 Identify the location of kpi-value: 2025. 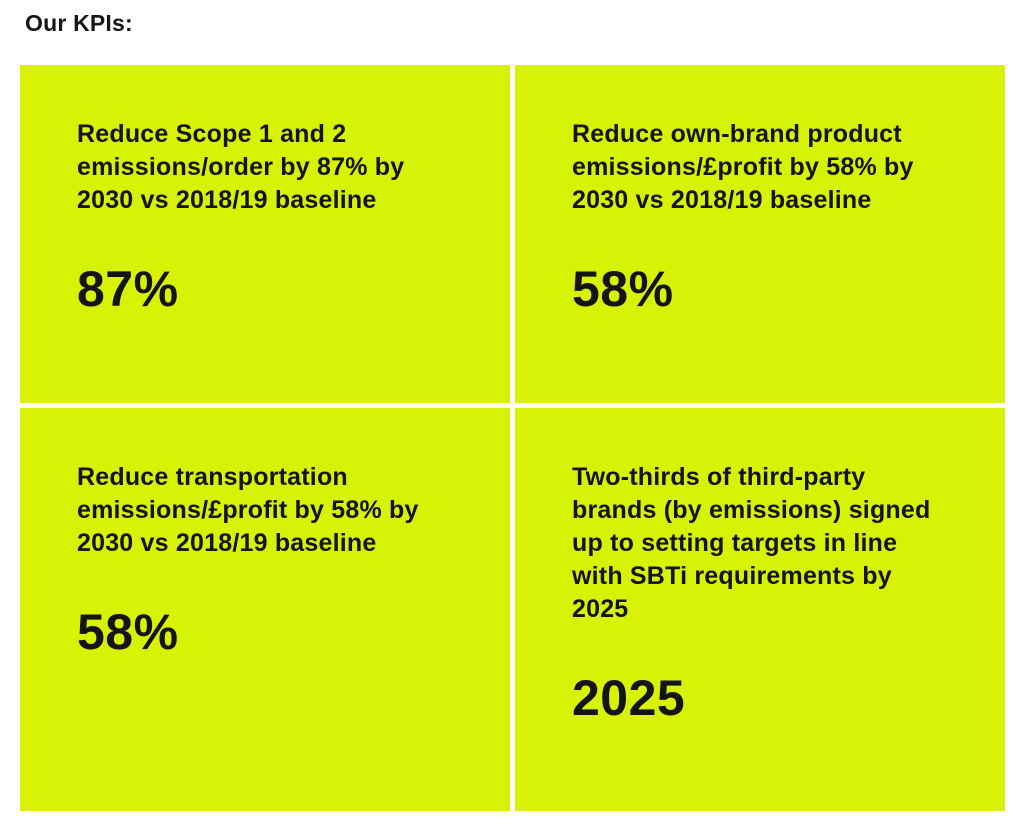
(629, 698).